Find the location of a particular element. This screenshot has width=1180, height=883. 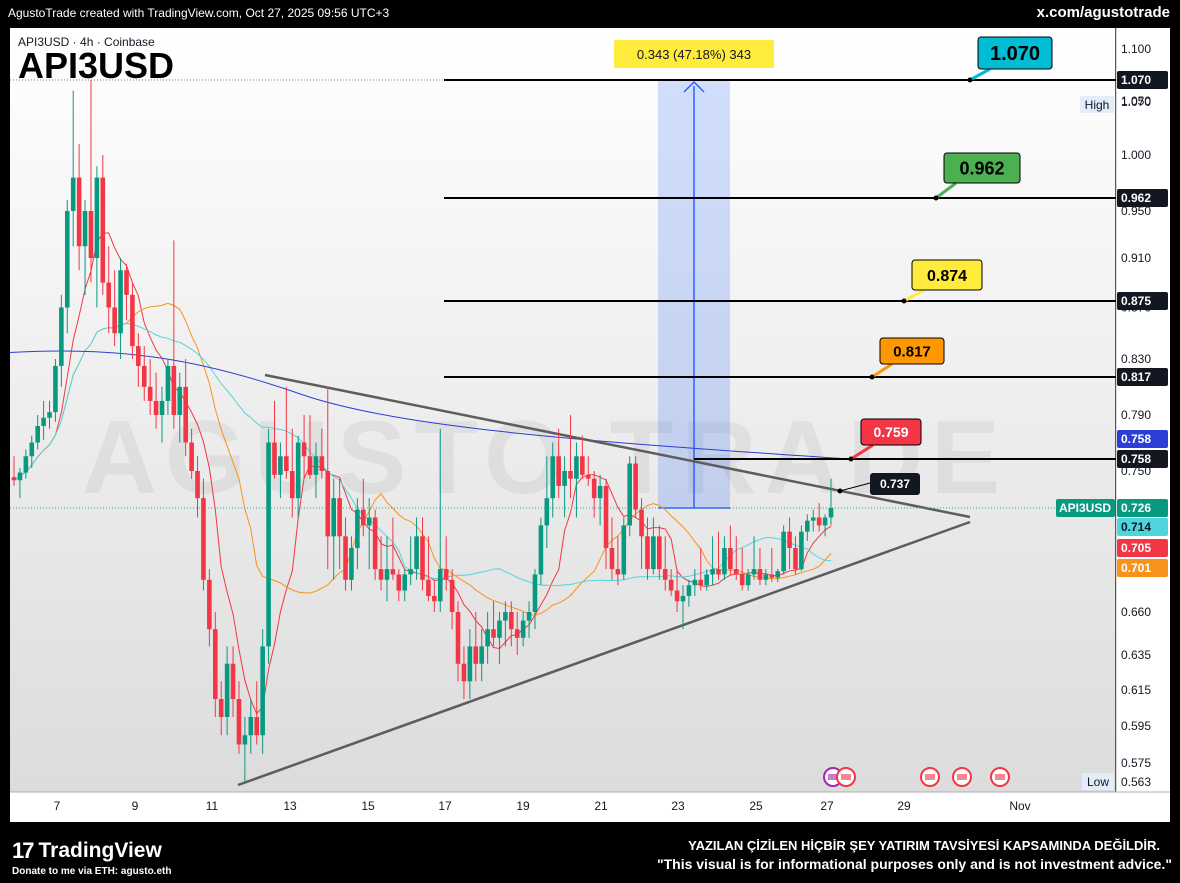

axis-tag-target-3-bg is located at coordinates (1142, 301).